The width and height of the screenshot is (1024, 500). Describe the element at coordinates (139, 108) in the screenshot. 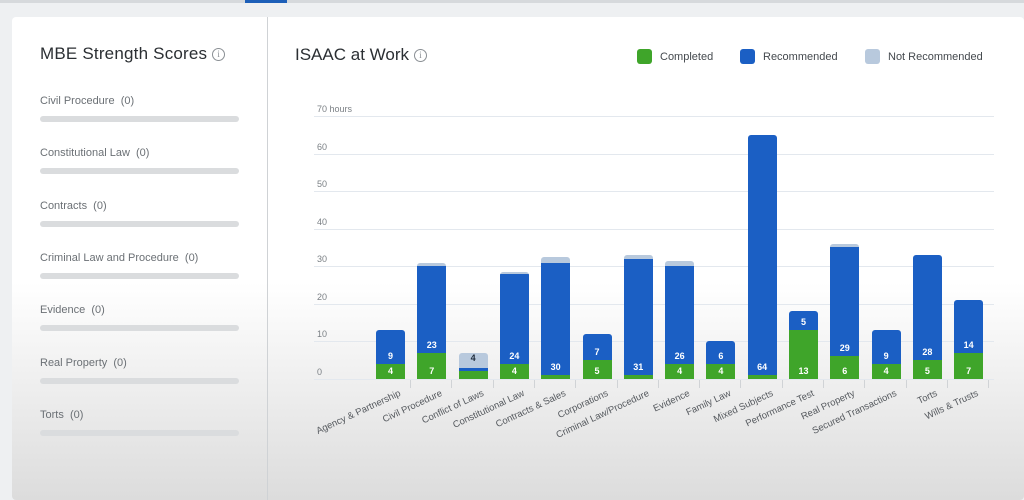

I see `score-item: Civil Procedure (0)` at that location.